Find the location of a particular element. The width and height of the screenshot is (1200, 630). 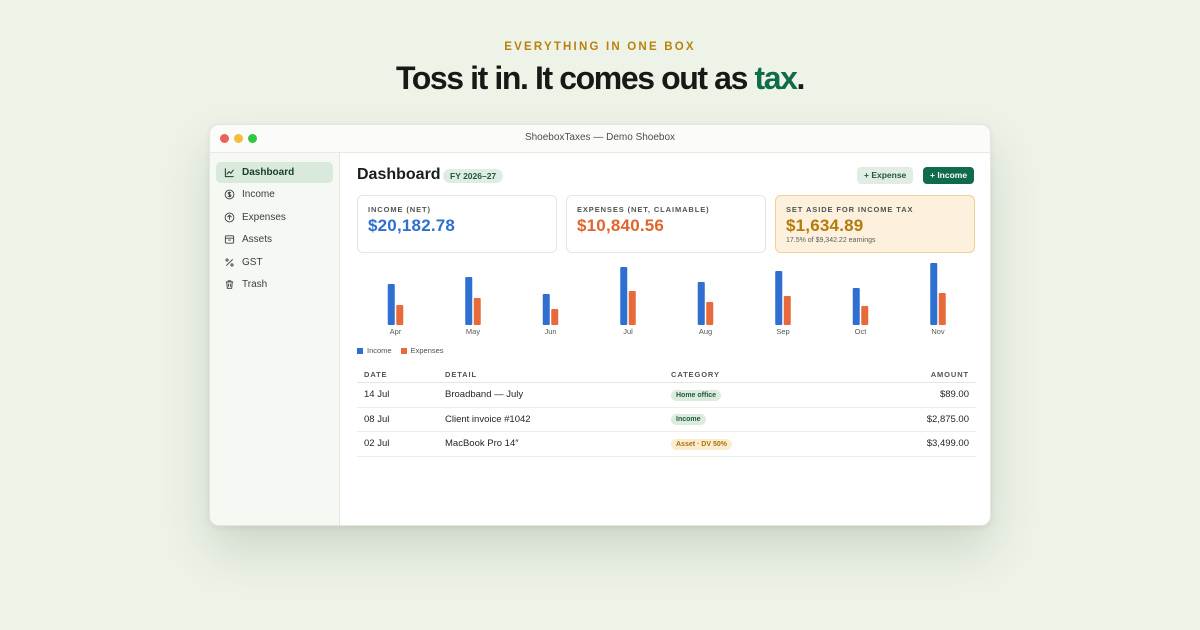

arrow-up-circle-icon is located at coordinates (229, 217).